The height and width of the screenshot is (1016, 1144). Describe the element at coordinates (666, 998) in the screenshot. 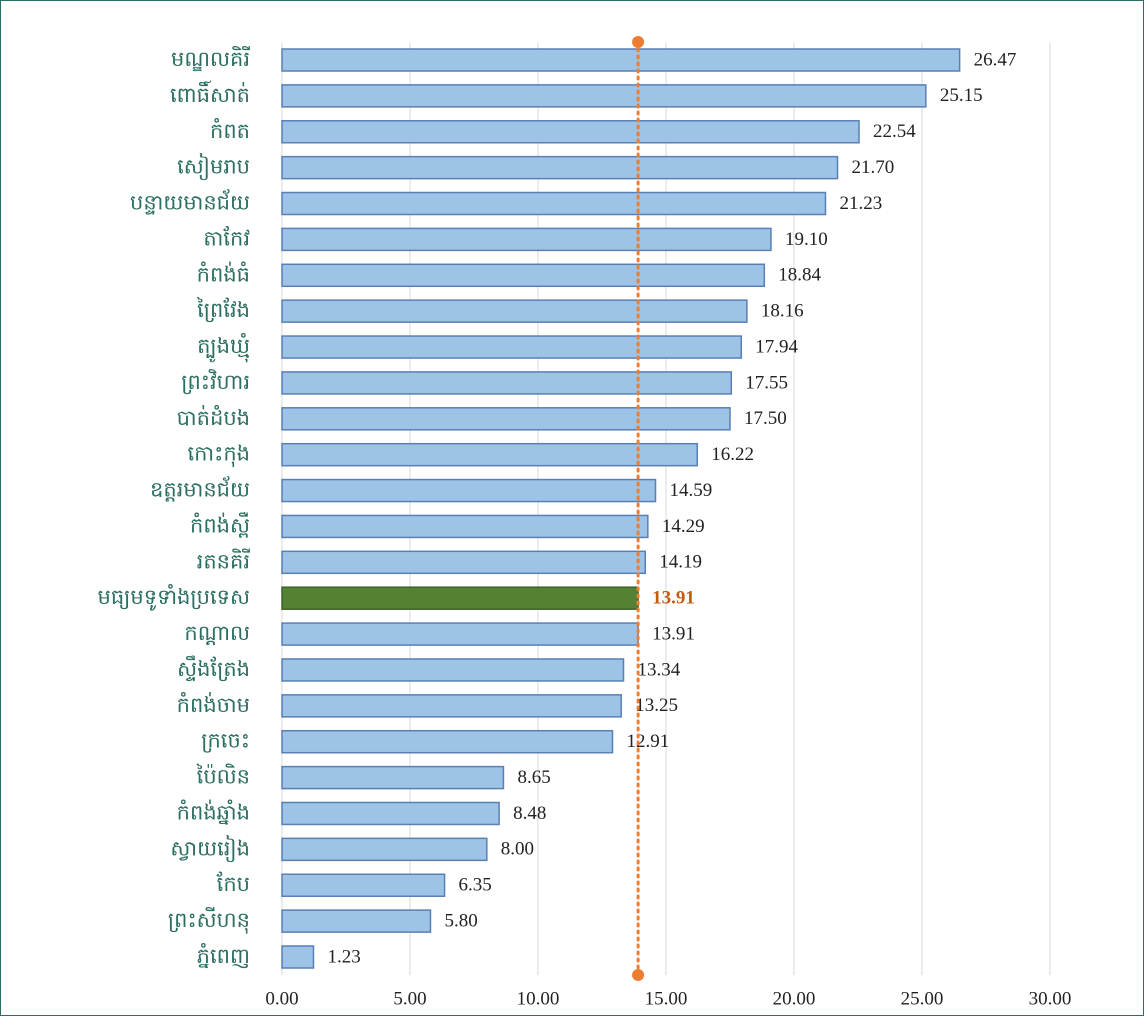

I see `x-tick-label: 15.00` at that location.